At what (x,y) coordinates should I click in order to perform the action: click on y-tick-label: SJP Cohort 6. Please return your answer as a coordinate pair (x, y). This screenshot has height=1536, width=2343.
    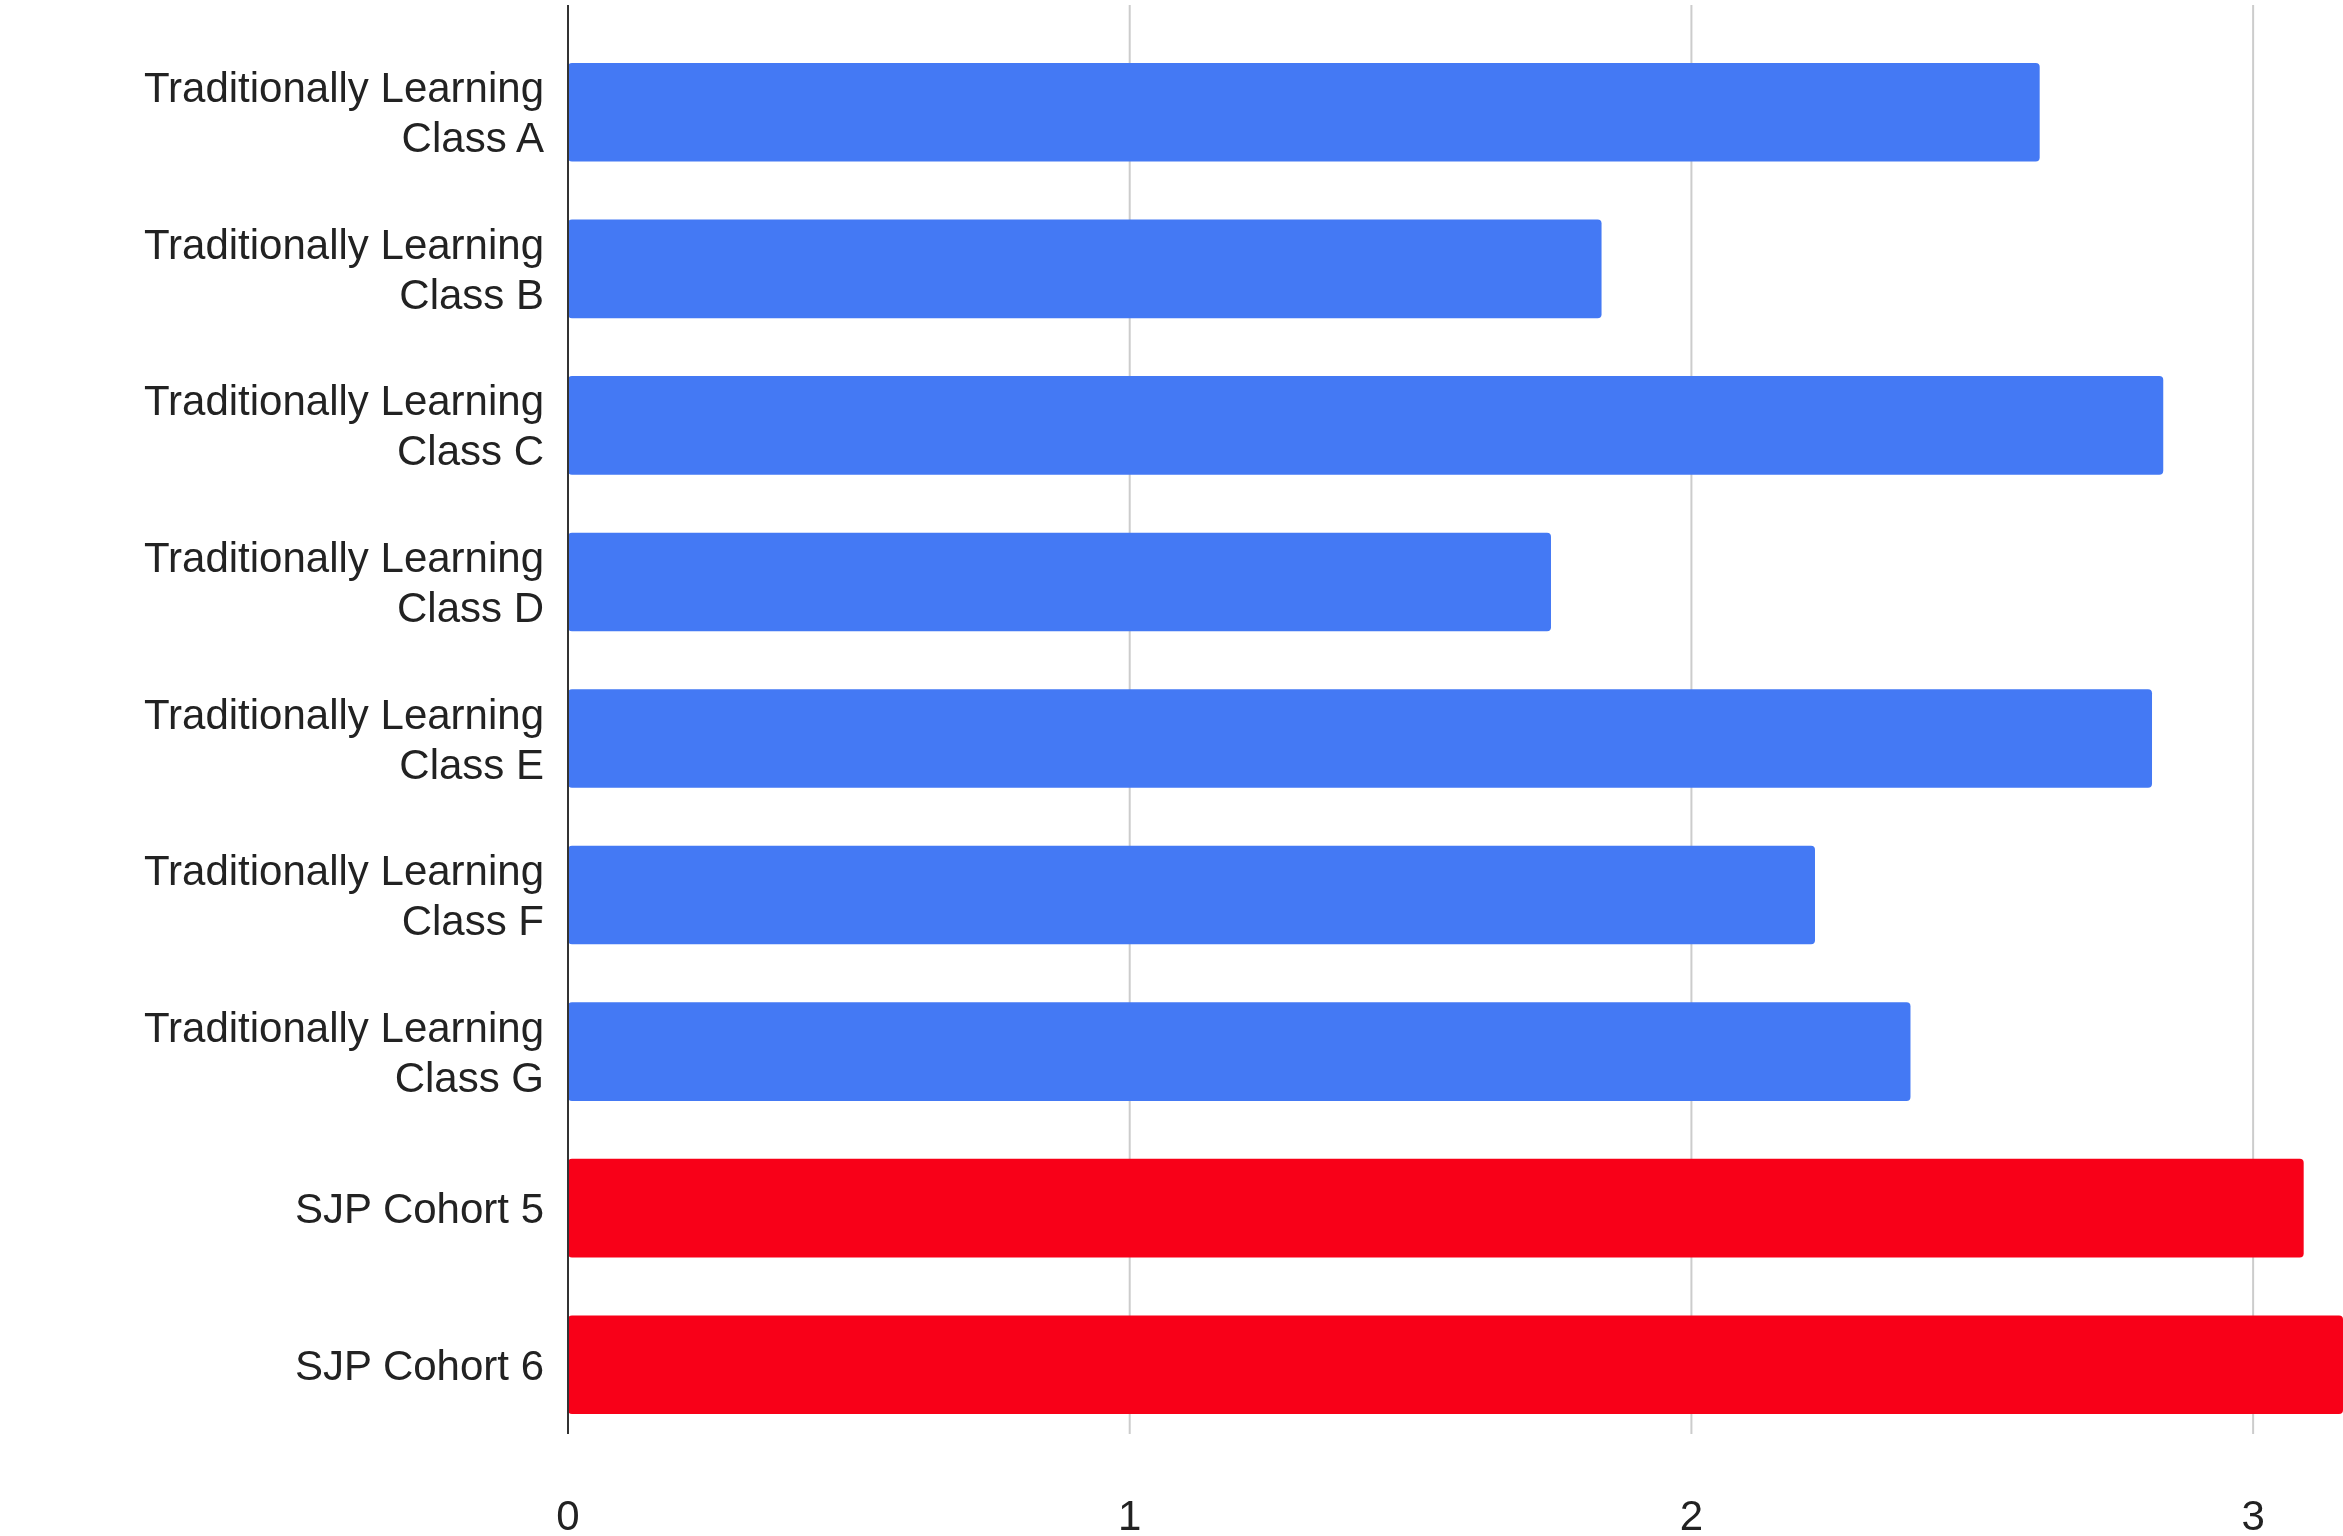
    Looking at the image, I should click on (419, 1365).